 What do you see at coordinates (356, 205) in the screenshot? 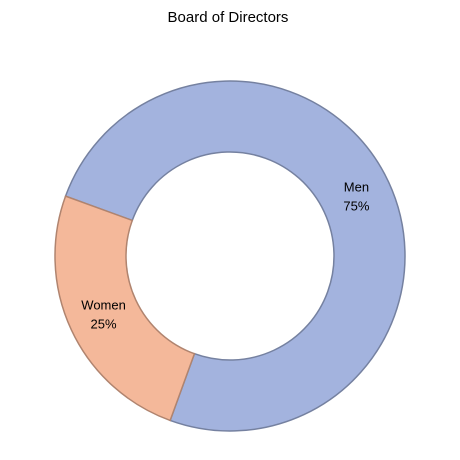
I see `value-label: 75%` at bounding box center [356, 205].